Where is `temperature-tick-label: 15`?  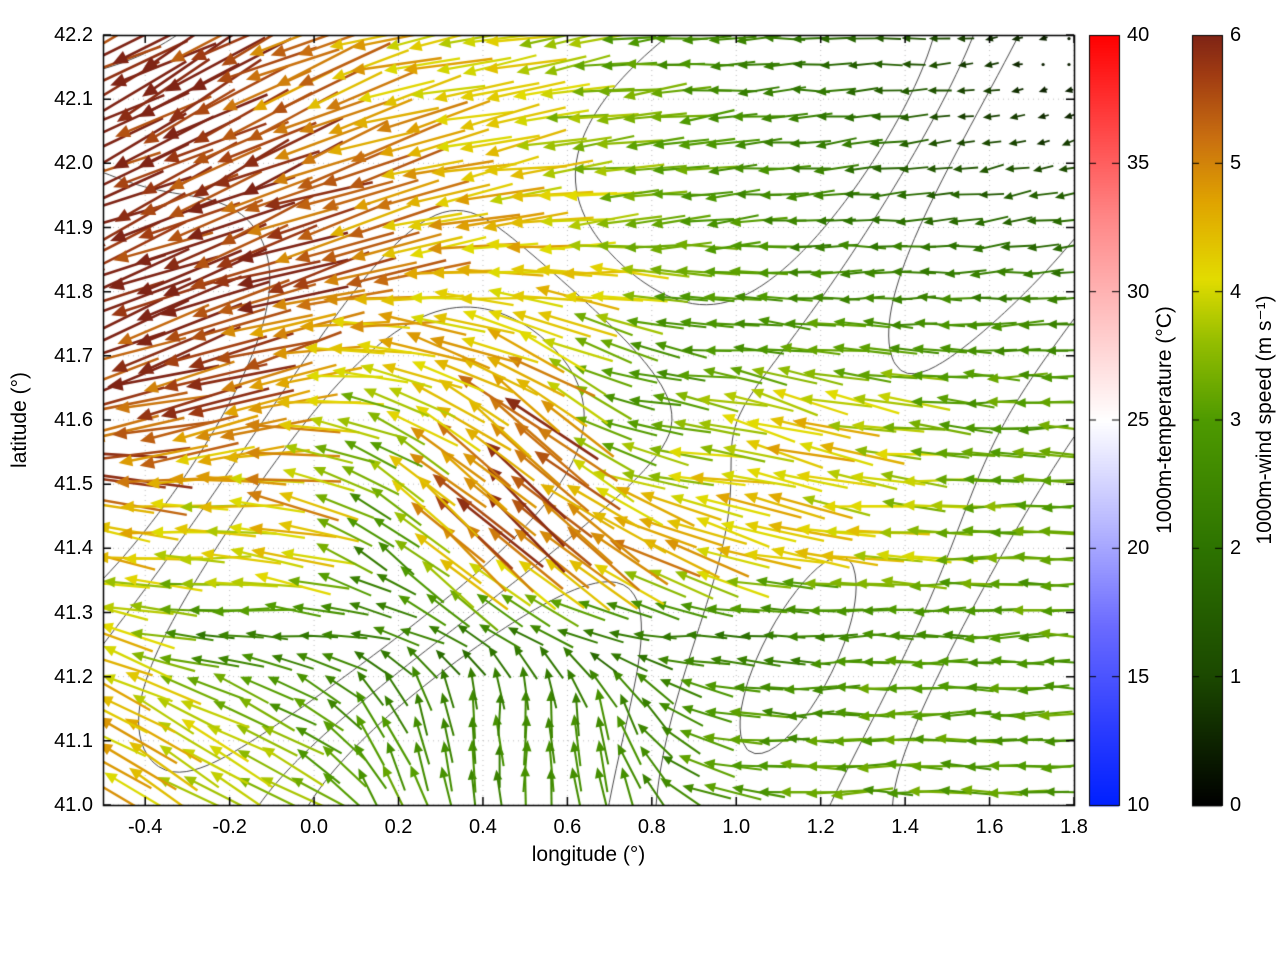
temperature-tick-label: 15 is located at coordinates (1138, 676).